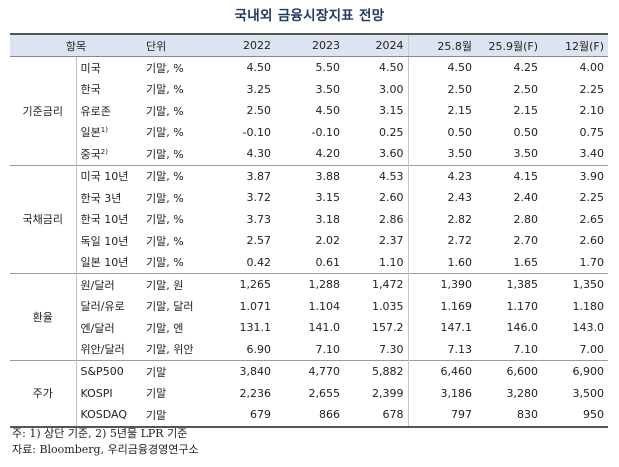 This screenshot has width=619, height=467. I want to click on table-title: 국내외 금융시장지표 전망, so click(309, 16).